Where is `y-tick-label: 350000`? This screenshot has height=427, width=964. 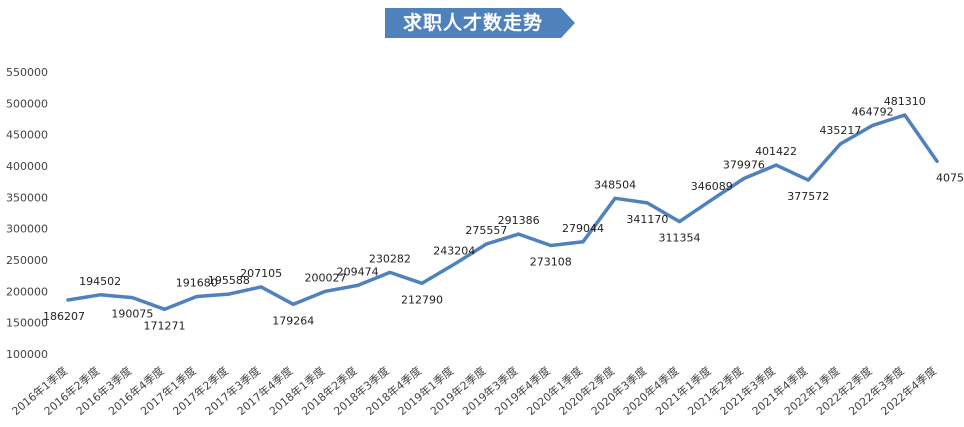
y-tick-label: 350000 is located at coordinates (27, 197).